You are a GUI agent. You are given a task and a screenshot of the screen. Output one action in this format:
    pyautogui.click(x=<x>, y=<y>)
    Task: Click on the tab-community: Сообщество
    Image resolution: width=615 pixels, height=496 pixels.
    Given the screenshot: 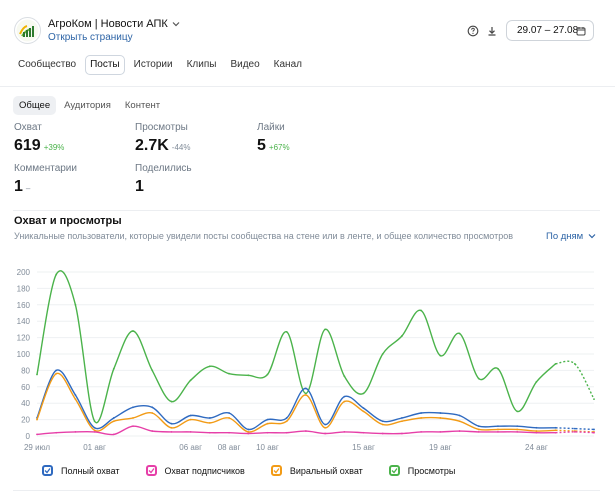 What is the action you would take?
    pyautogui.click(x=47, y=64)
    